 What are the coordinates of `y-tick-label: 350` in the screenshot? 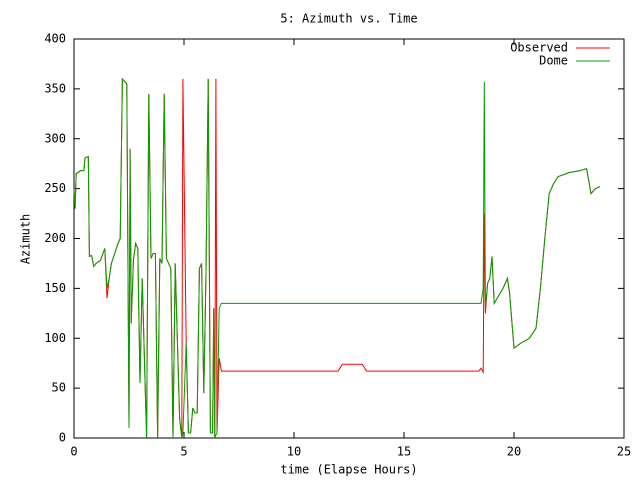 It's located at (55, 88).